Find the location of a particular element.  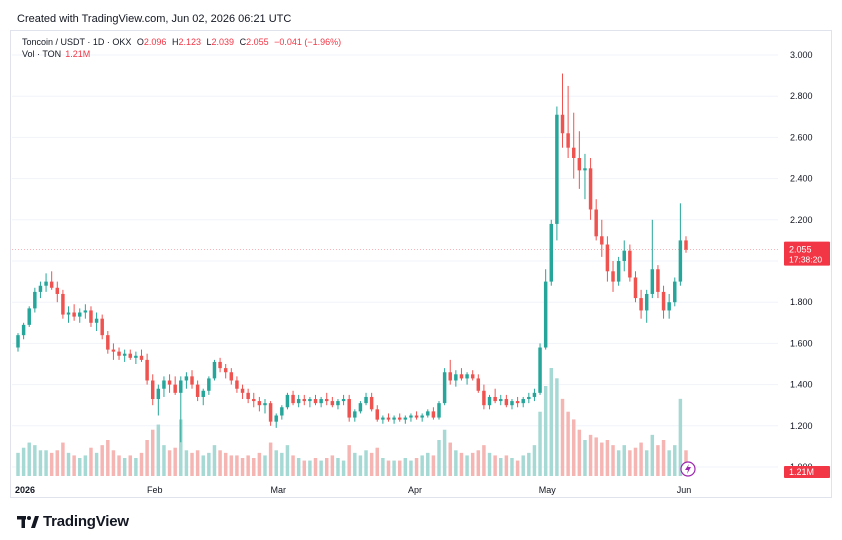

volume-value: 1.21M is located at coordinates (78, 54).